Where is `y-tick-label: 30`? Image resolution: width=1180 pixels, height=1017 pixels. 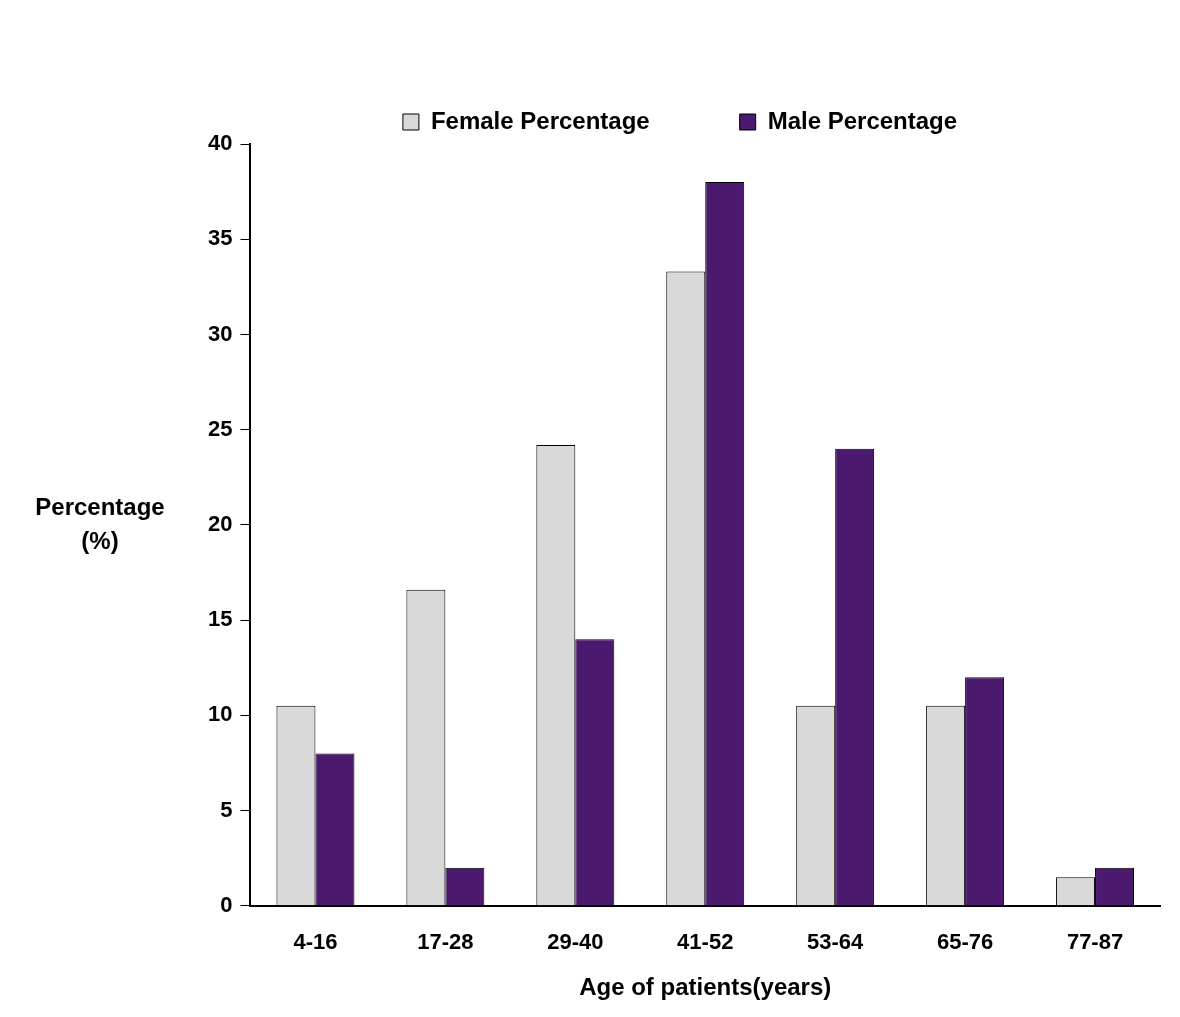 y-tick-label: 30 is located at coordinates (220, 333).